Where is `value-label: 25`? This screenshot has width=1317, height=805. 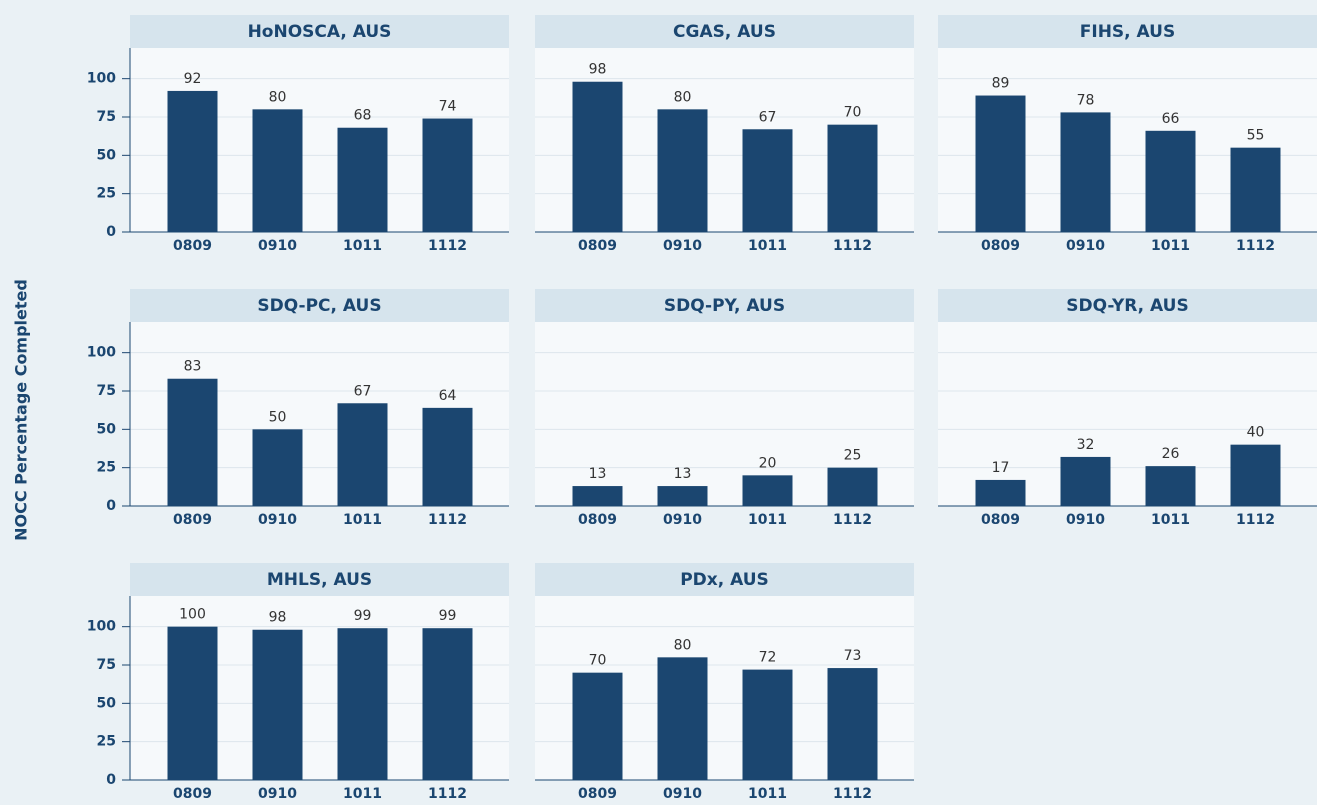 value-label: 25 is located at coordinates (853, 456).